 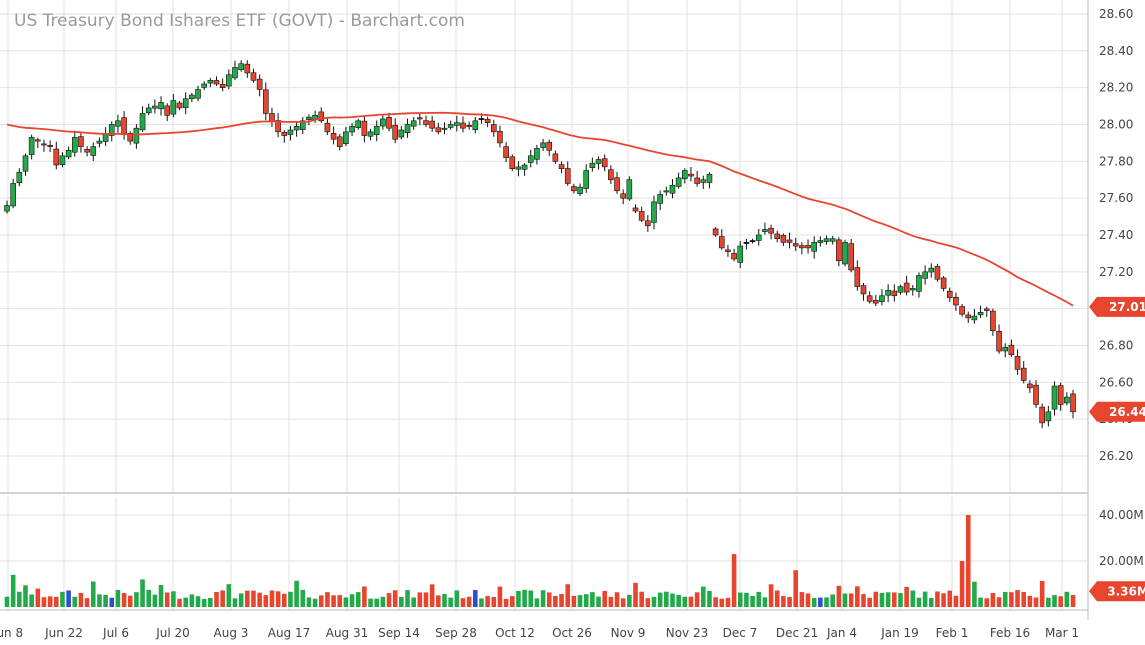 I want to click on volume-badge-text: 3.36M, so click(x=1126, y=591).